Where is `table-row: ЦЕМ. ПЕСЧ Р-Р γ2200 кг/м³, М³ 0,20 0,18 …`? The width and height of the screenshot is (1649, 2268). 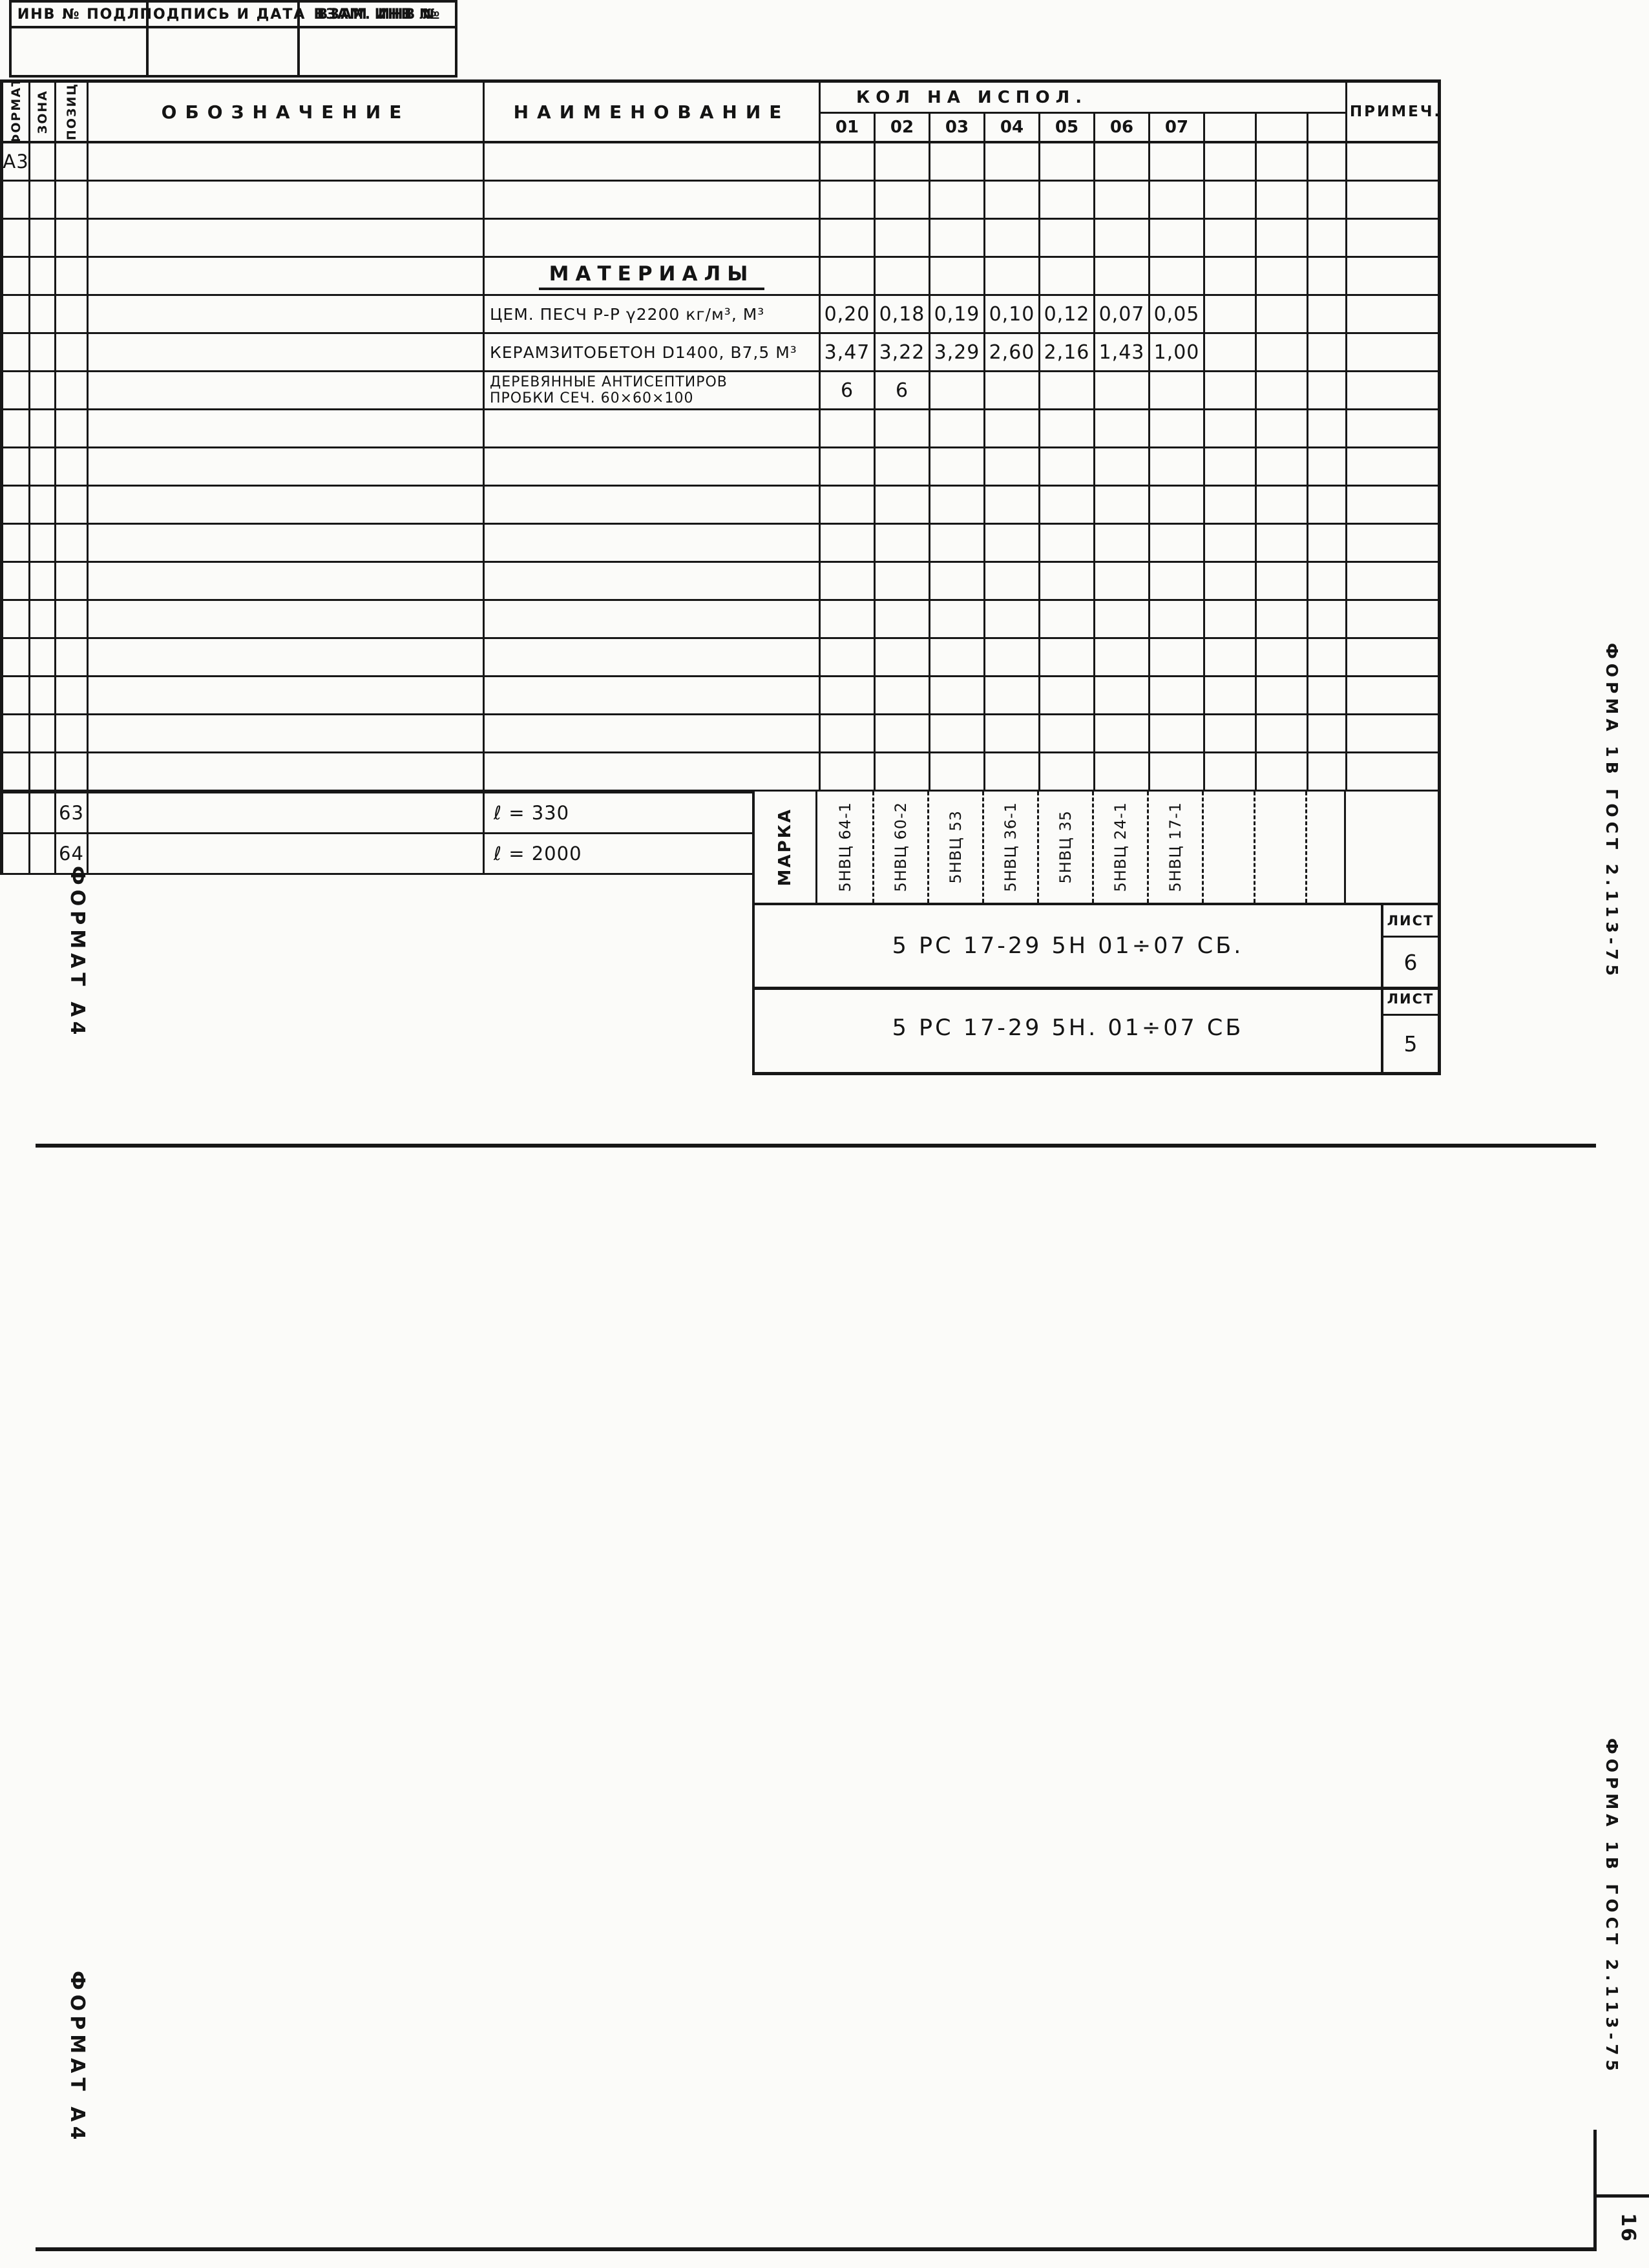
table-row: ЦЕМ. ПЕСЧ Р-Р γ2200 кг/м³, М³ 0,20 0,18 … is located at coordinates (721, 315).